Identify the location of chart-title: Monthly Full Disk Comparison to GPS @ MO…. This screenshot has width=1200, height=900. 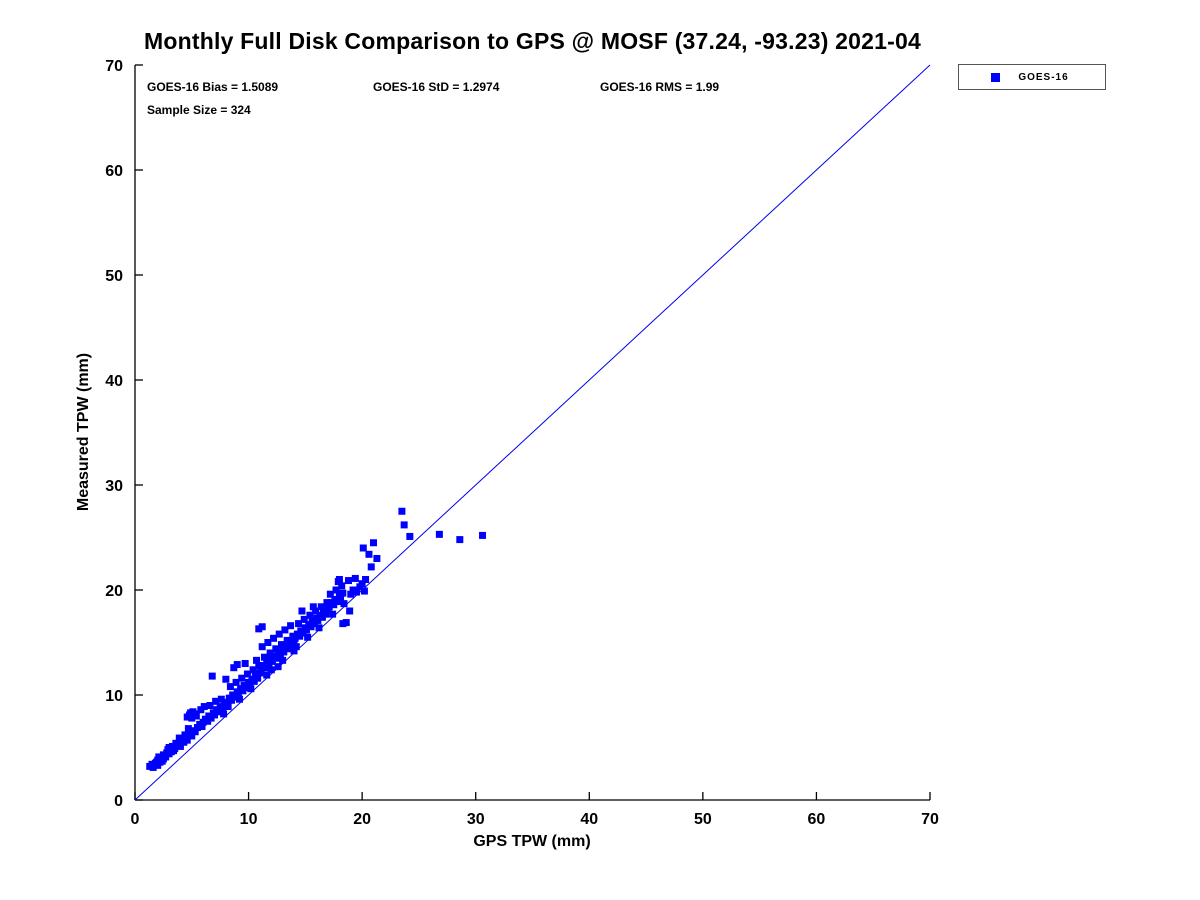
(532, 41).